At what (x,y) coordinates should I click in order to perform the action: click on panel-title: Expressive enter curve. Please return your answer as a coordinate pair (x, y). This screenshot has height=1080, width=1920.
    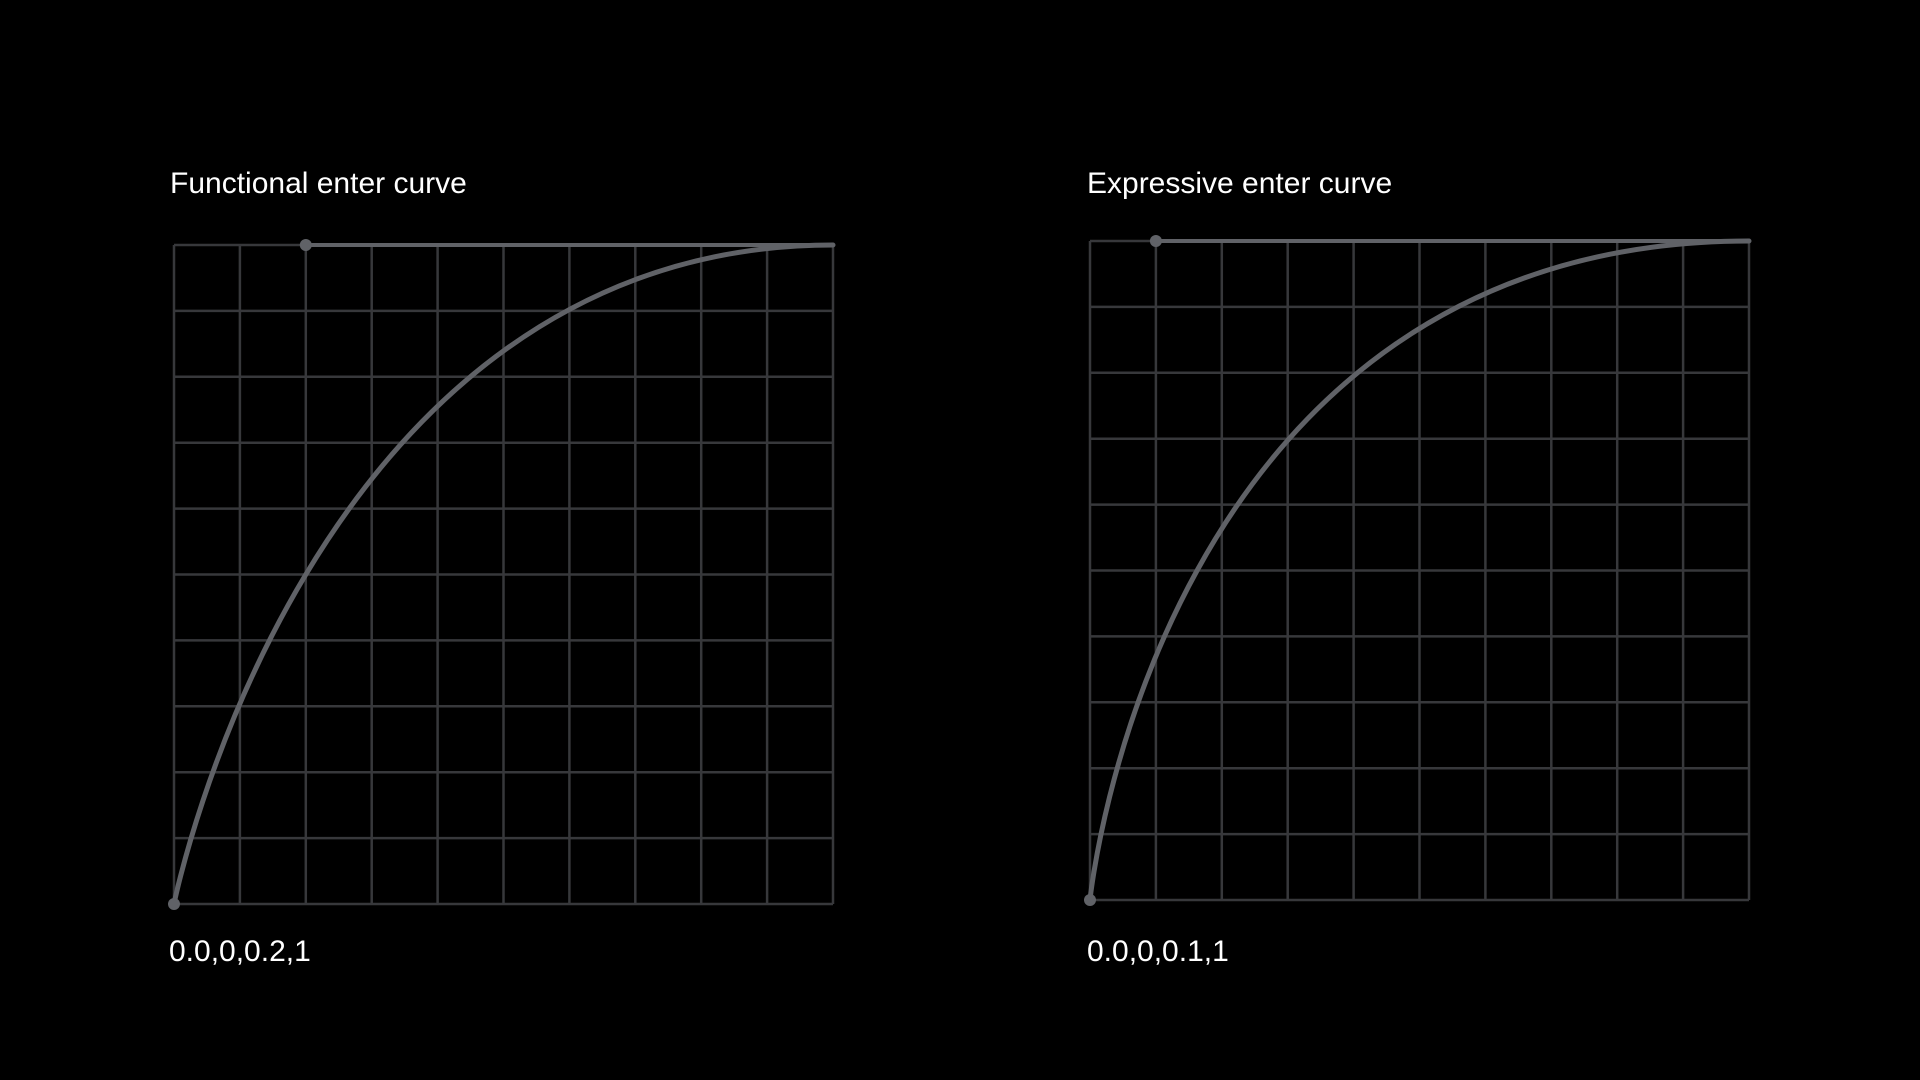
    Looking at the image, I should click on (1239, 183).